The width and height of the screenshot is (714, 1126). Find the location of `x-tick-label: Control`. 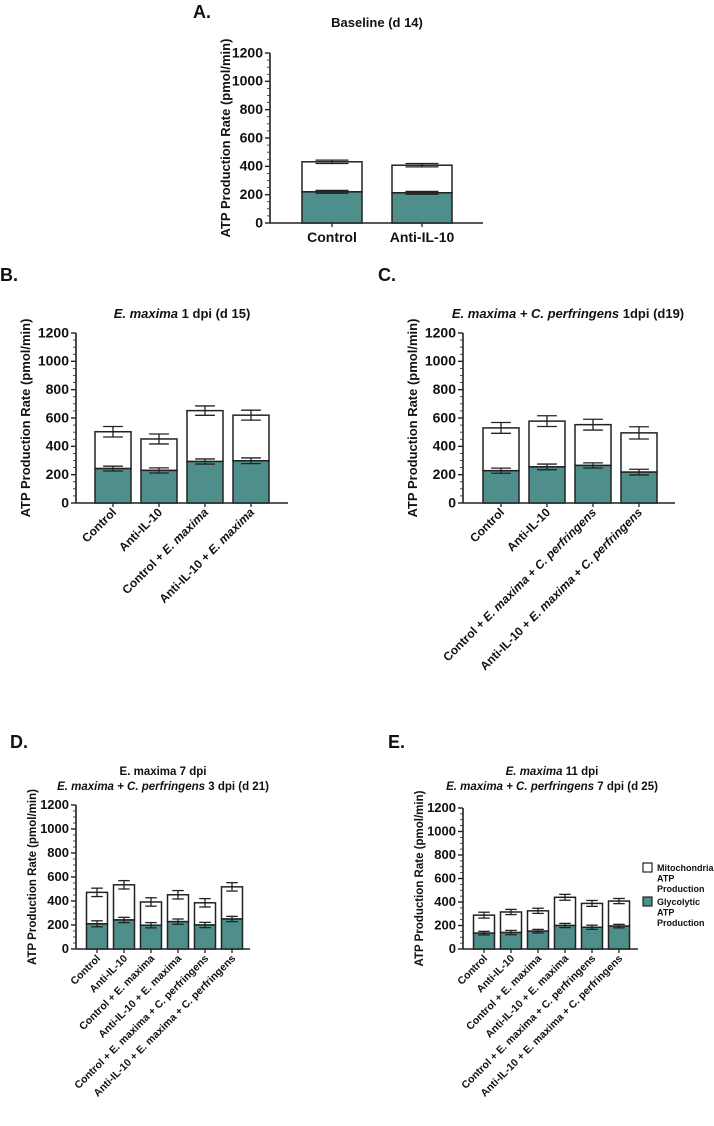

x-tick-label: Control is located at coordinates (332, 237).